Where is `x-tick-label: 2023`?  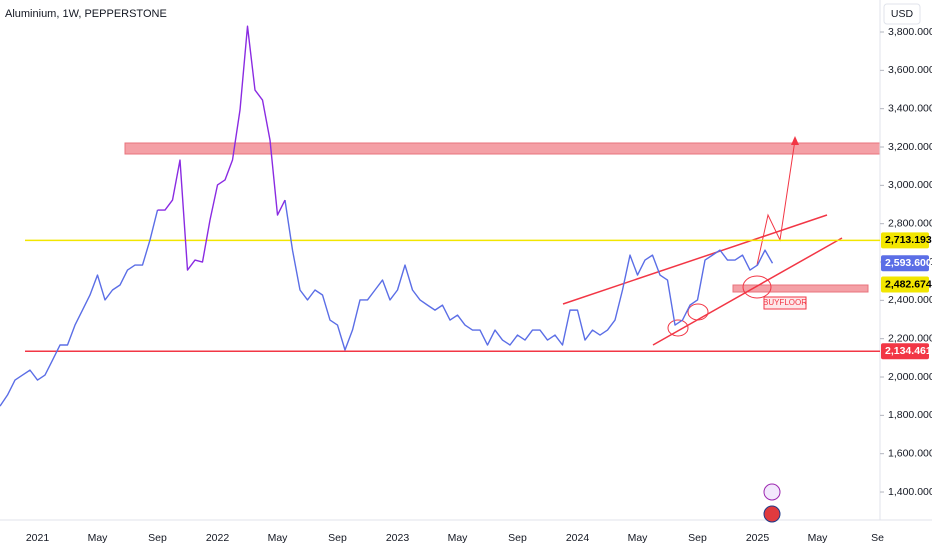
x-tick-label: 2023 is located at coordinates (398, 538).